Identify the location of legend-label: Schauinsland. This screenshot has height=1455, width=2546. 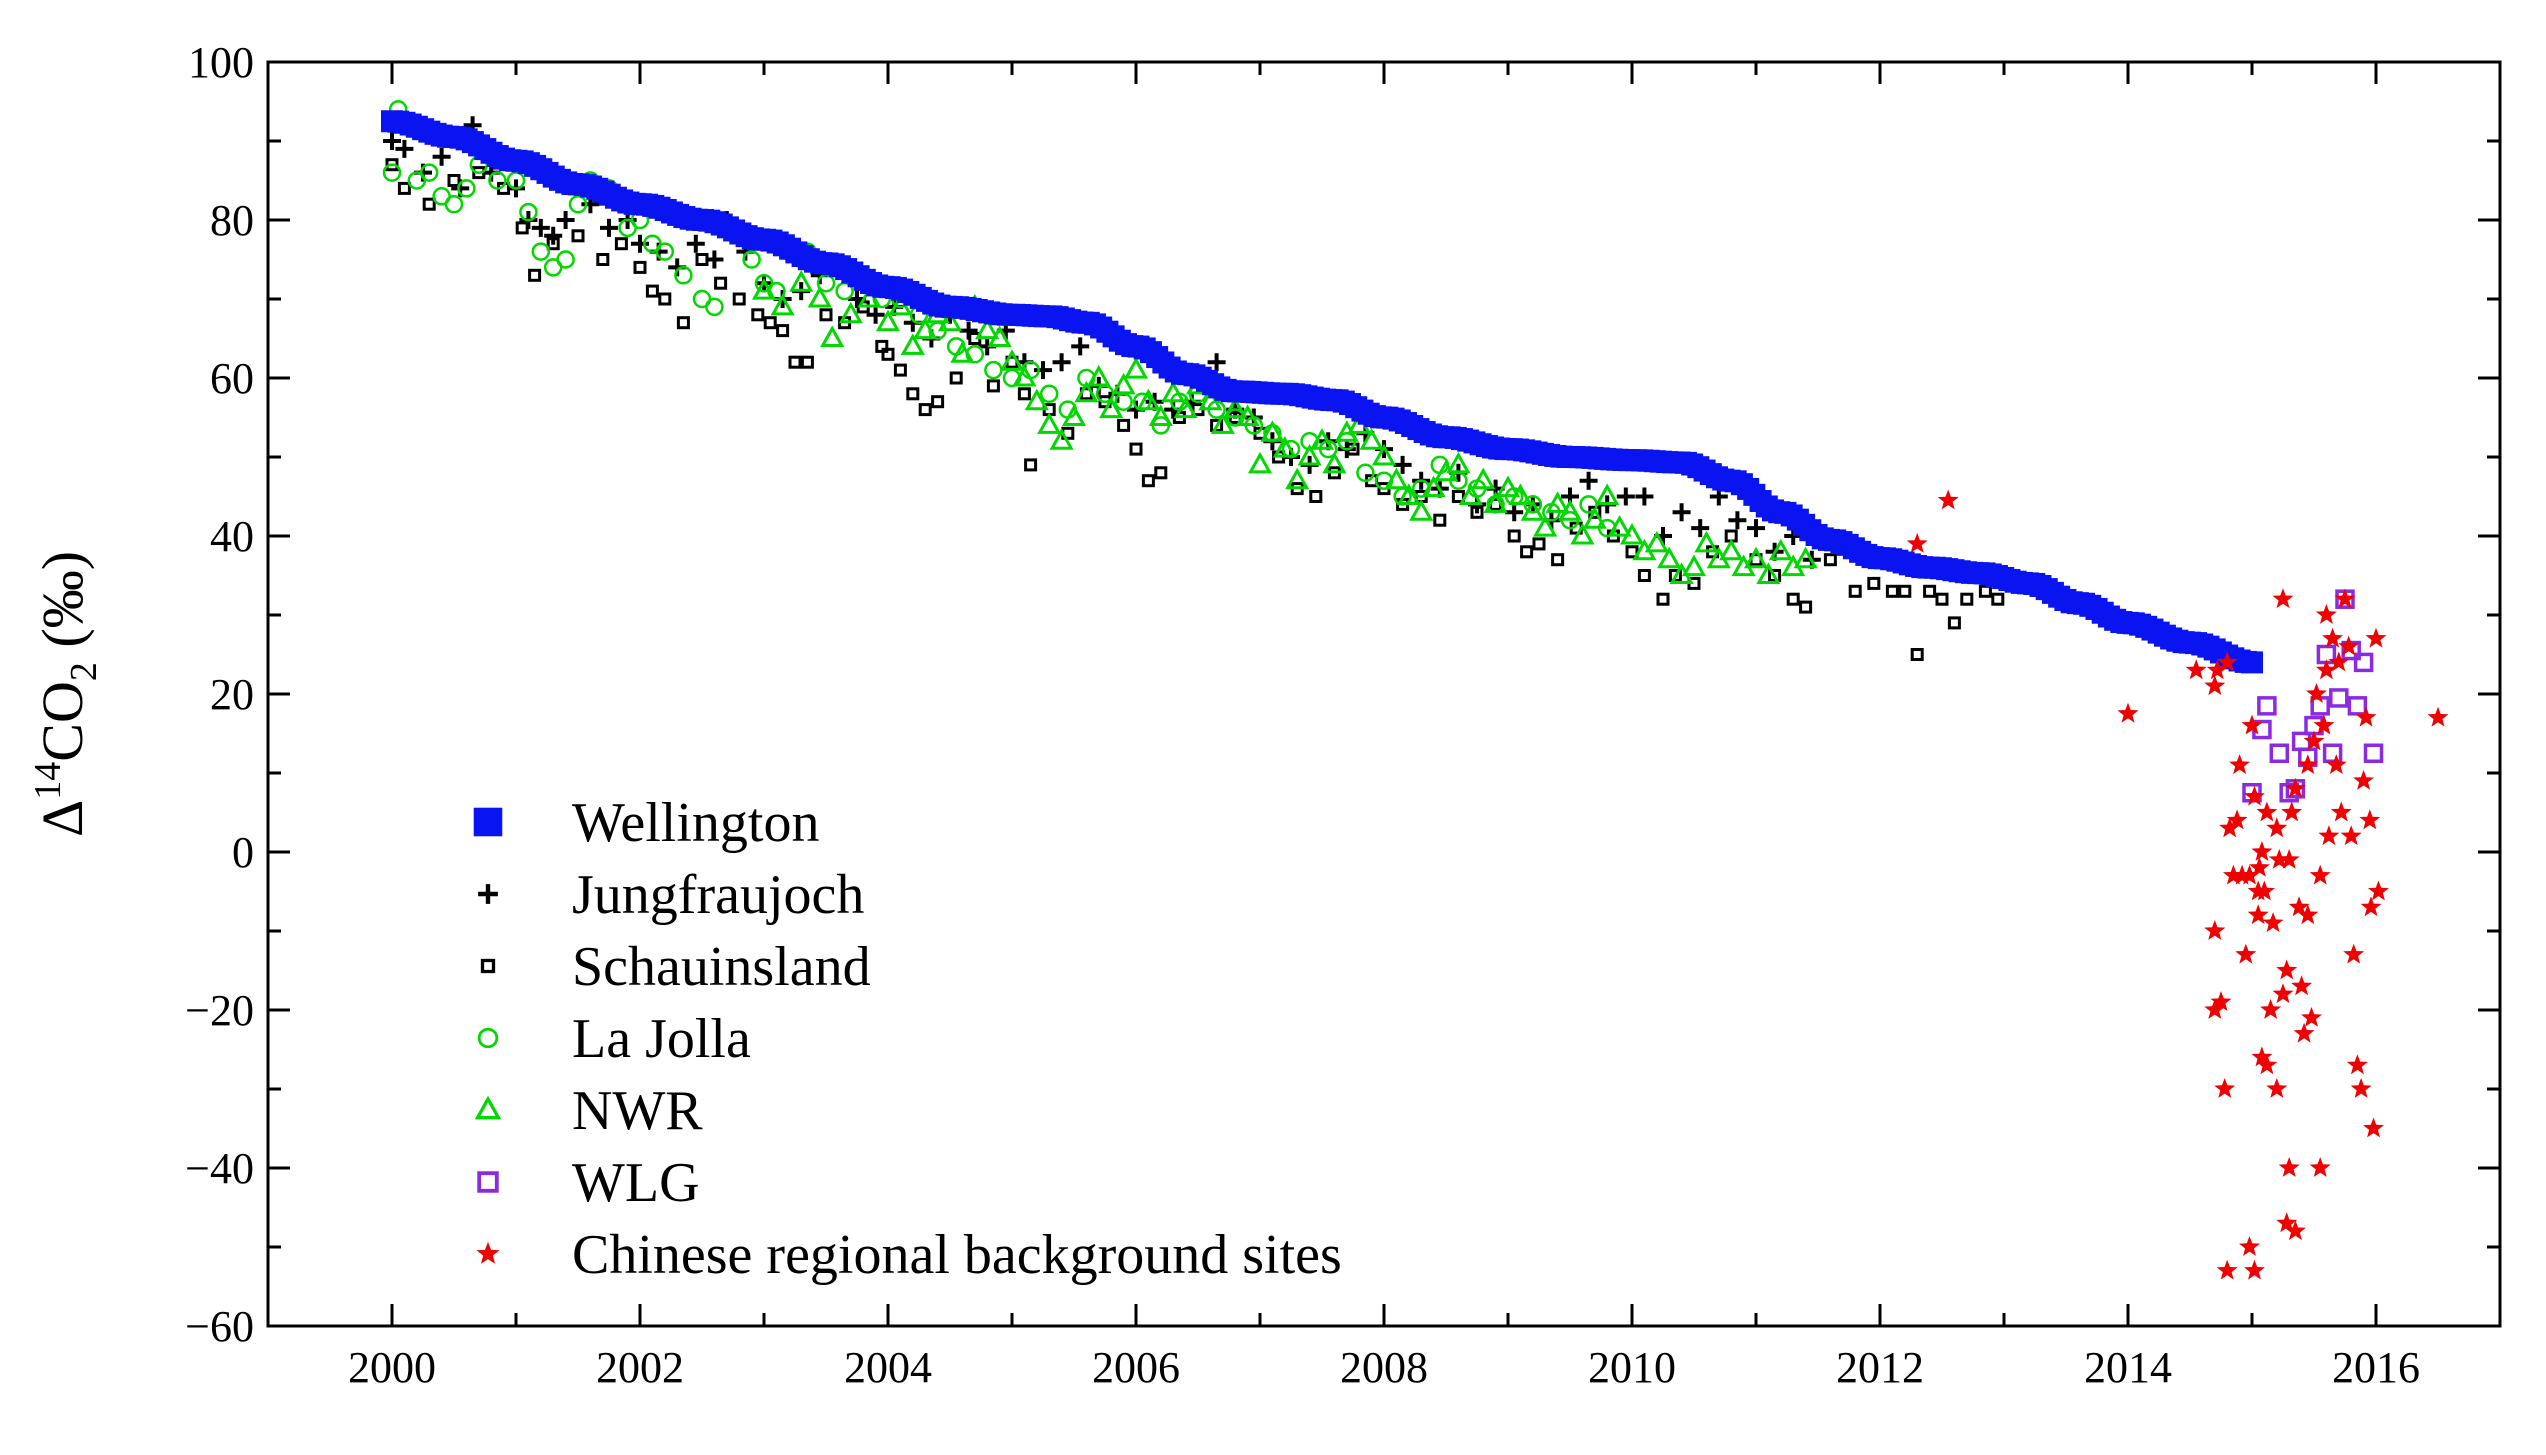
(721, 967).